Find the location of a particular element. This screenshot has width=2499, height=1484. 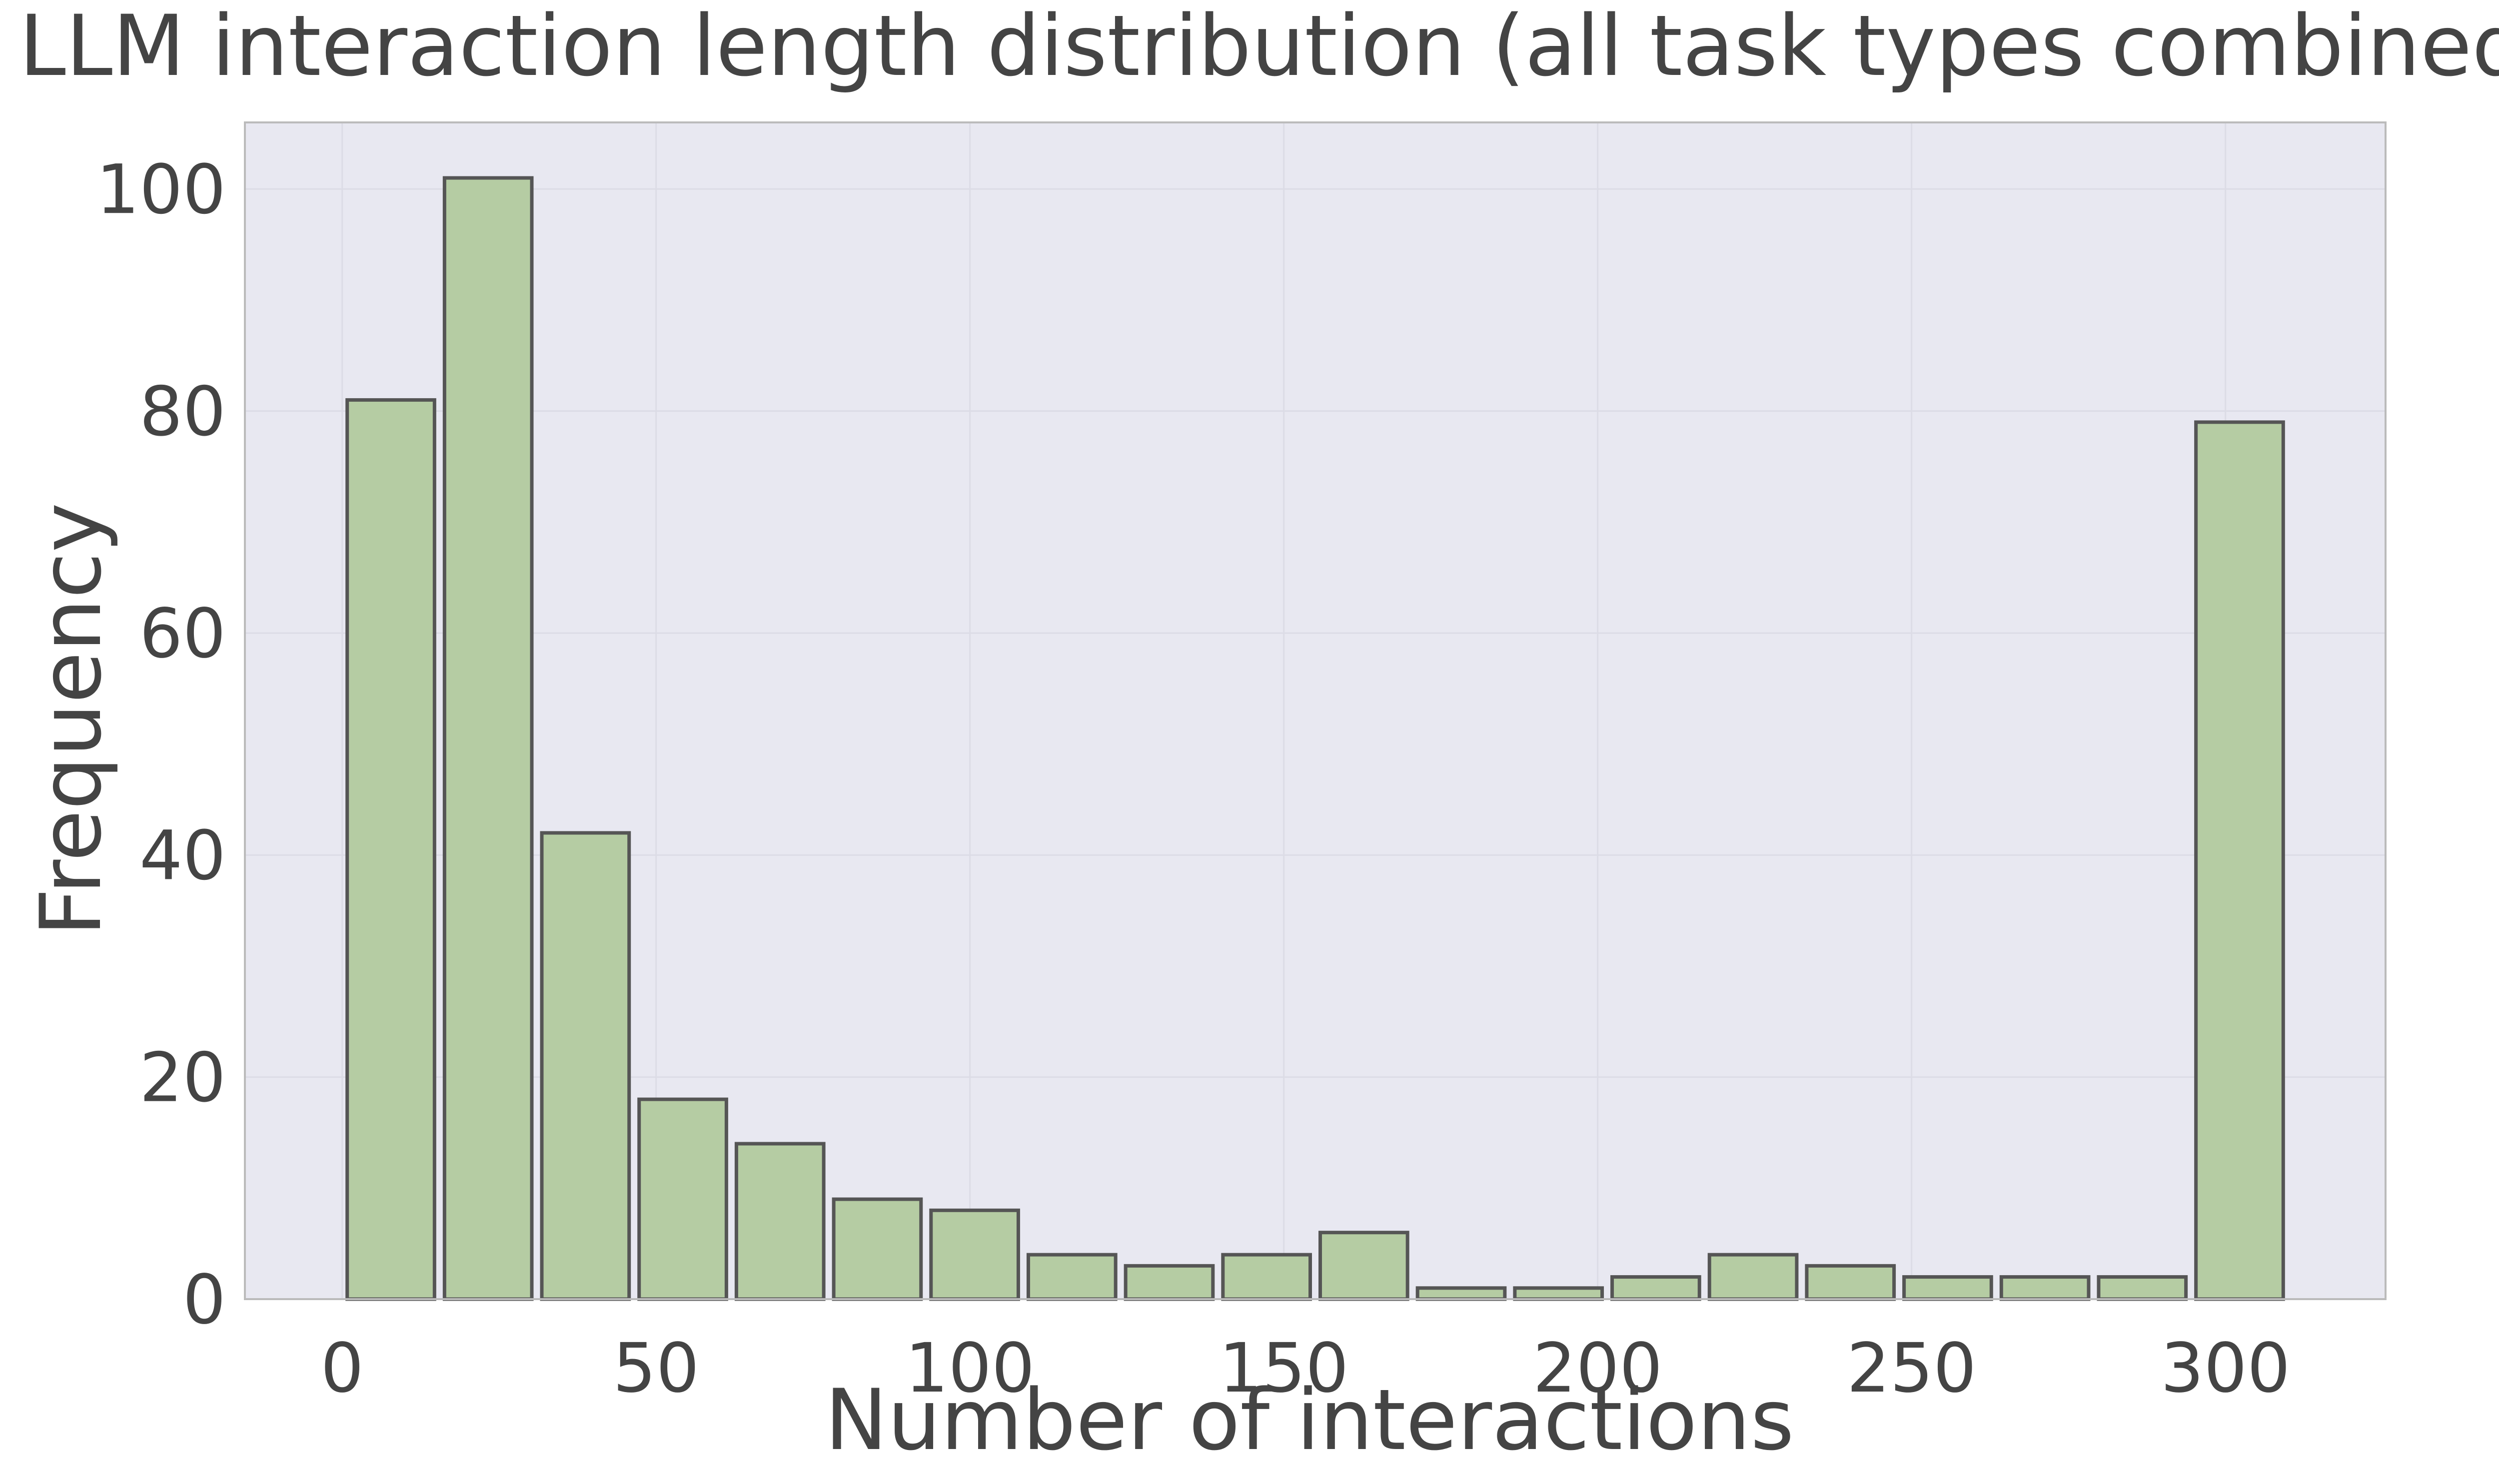

x-tick-label: 0 is located at coordinates (342, 1368).